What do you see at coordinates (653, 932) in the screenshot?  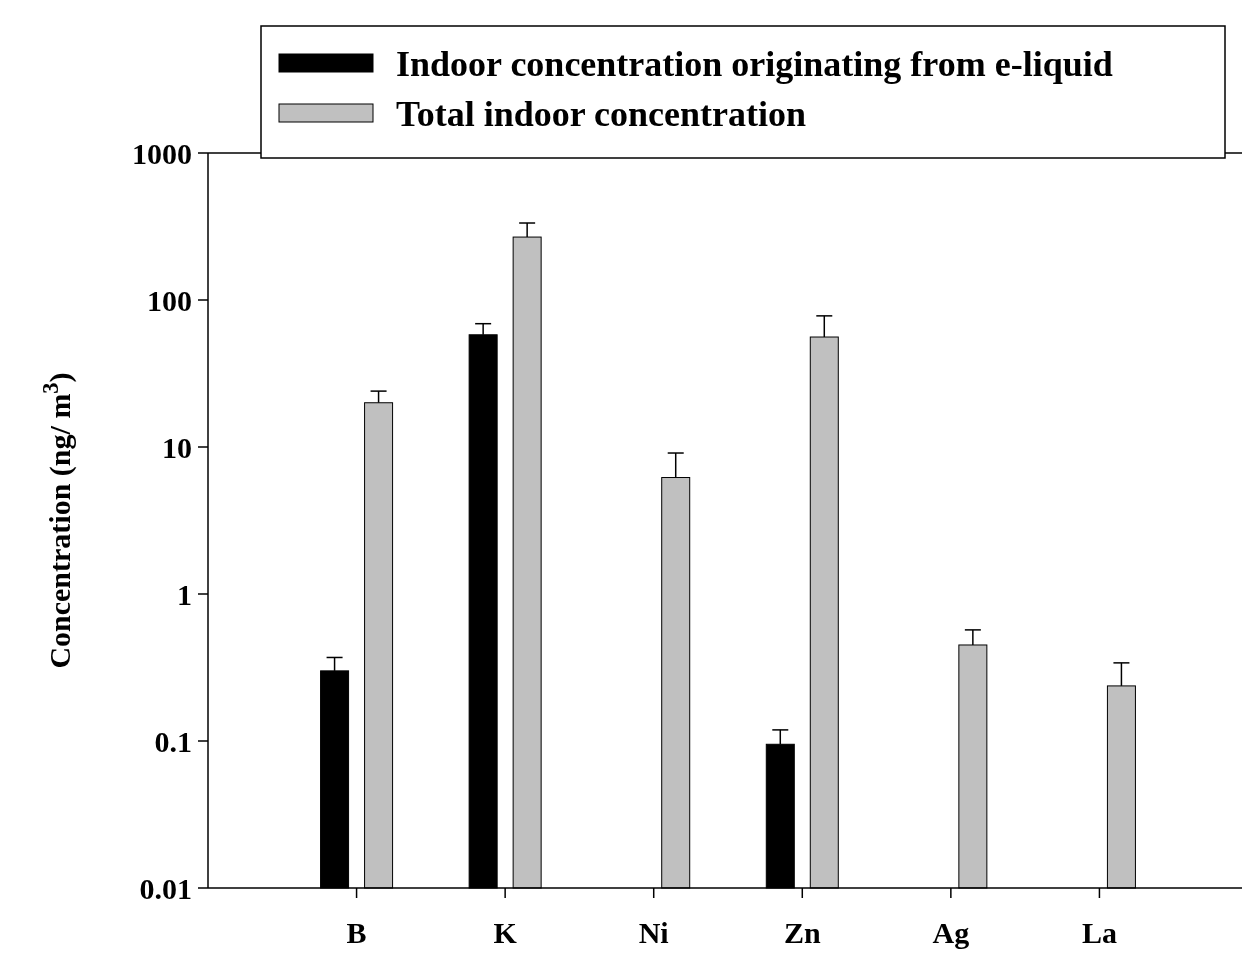 I see `x-tick-label: Ni` at bounding box center [653, 932].